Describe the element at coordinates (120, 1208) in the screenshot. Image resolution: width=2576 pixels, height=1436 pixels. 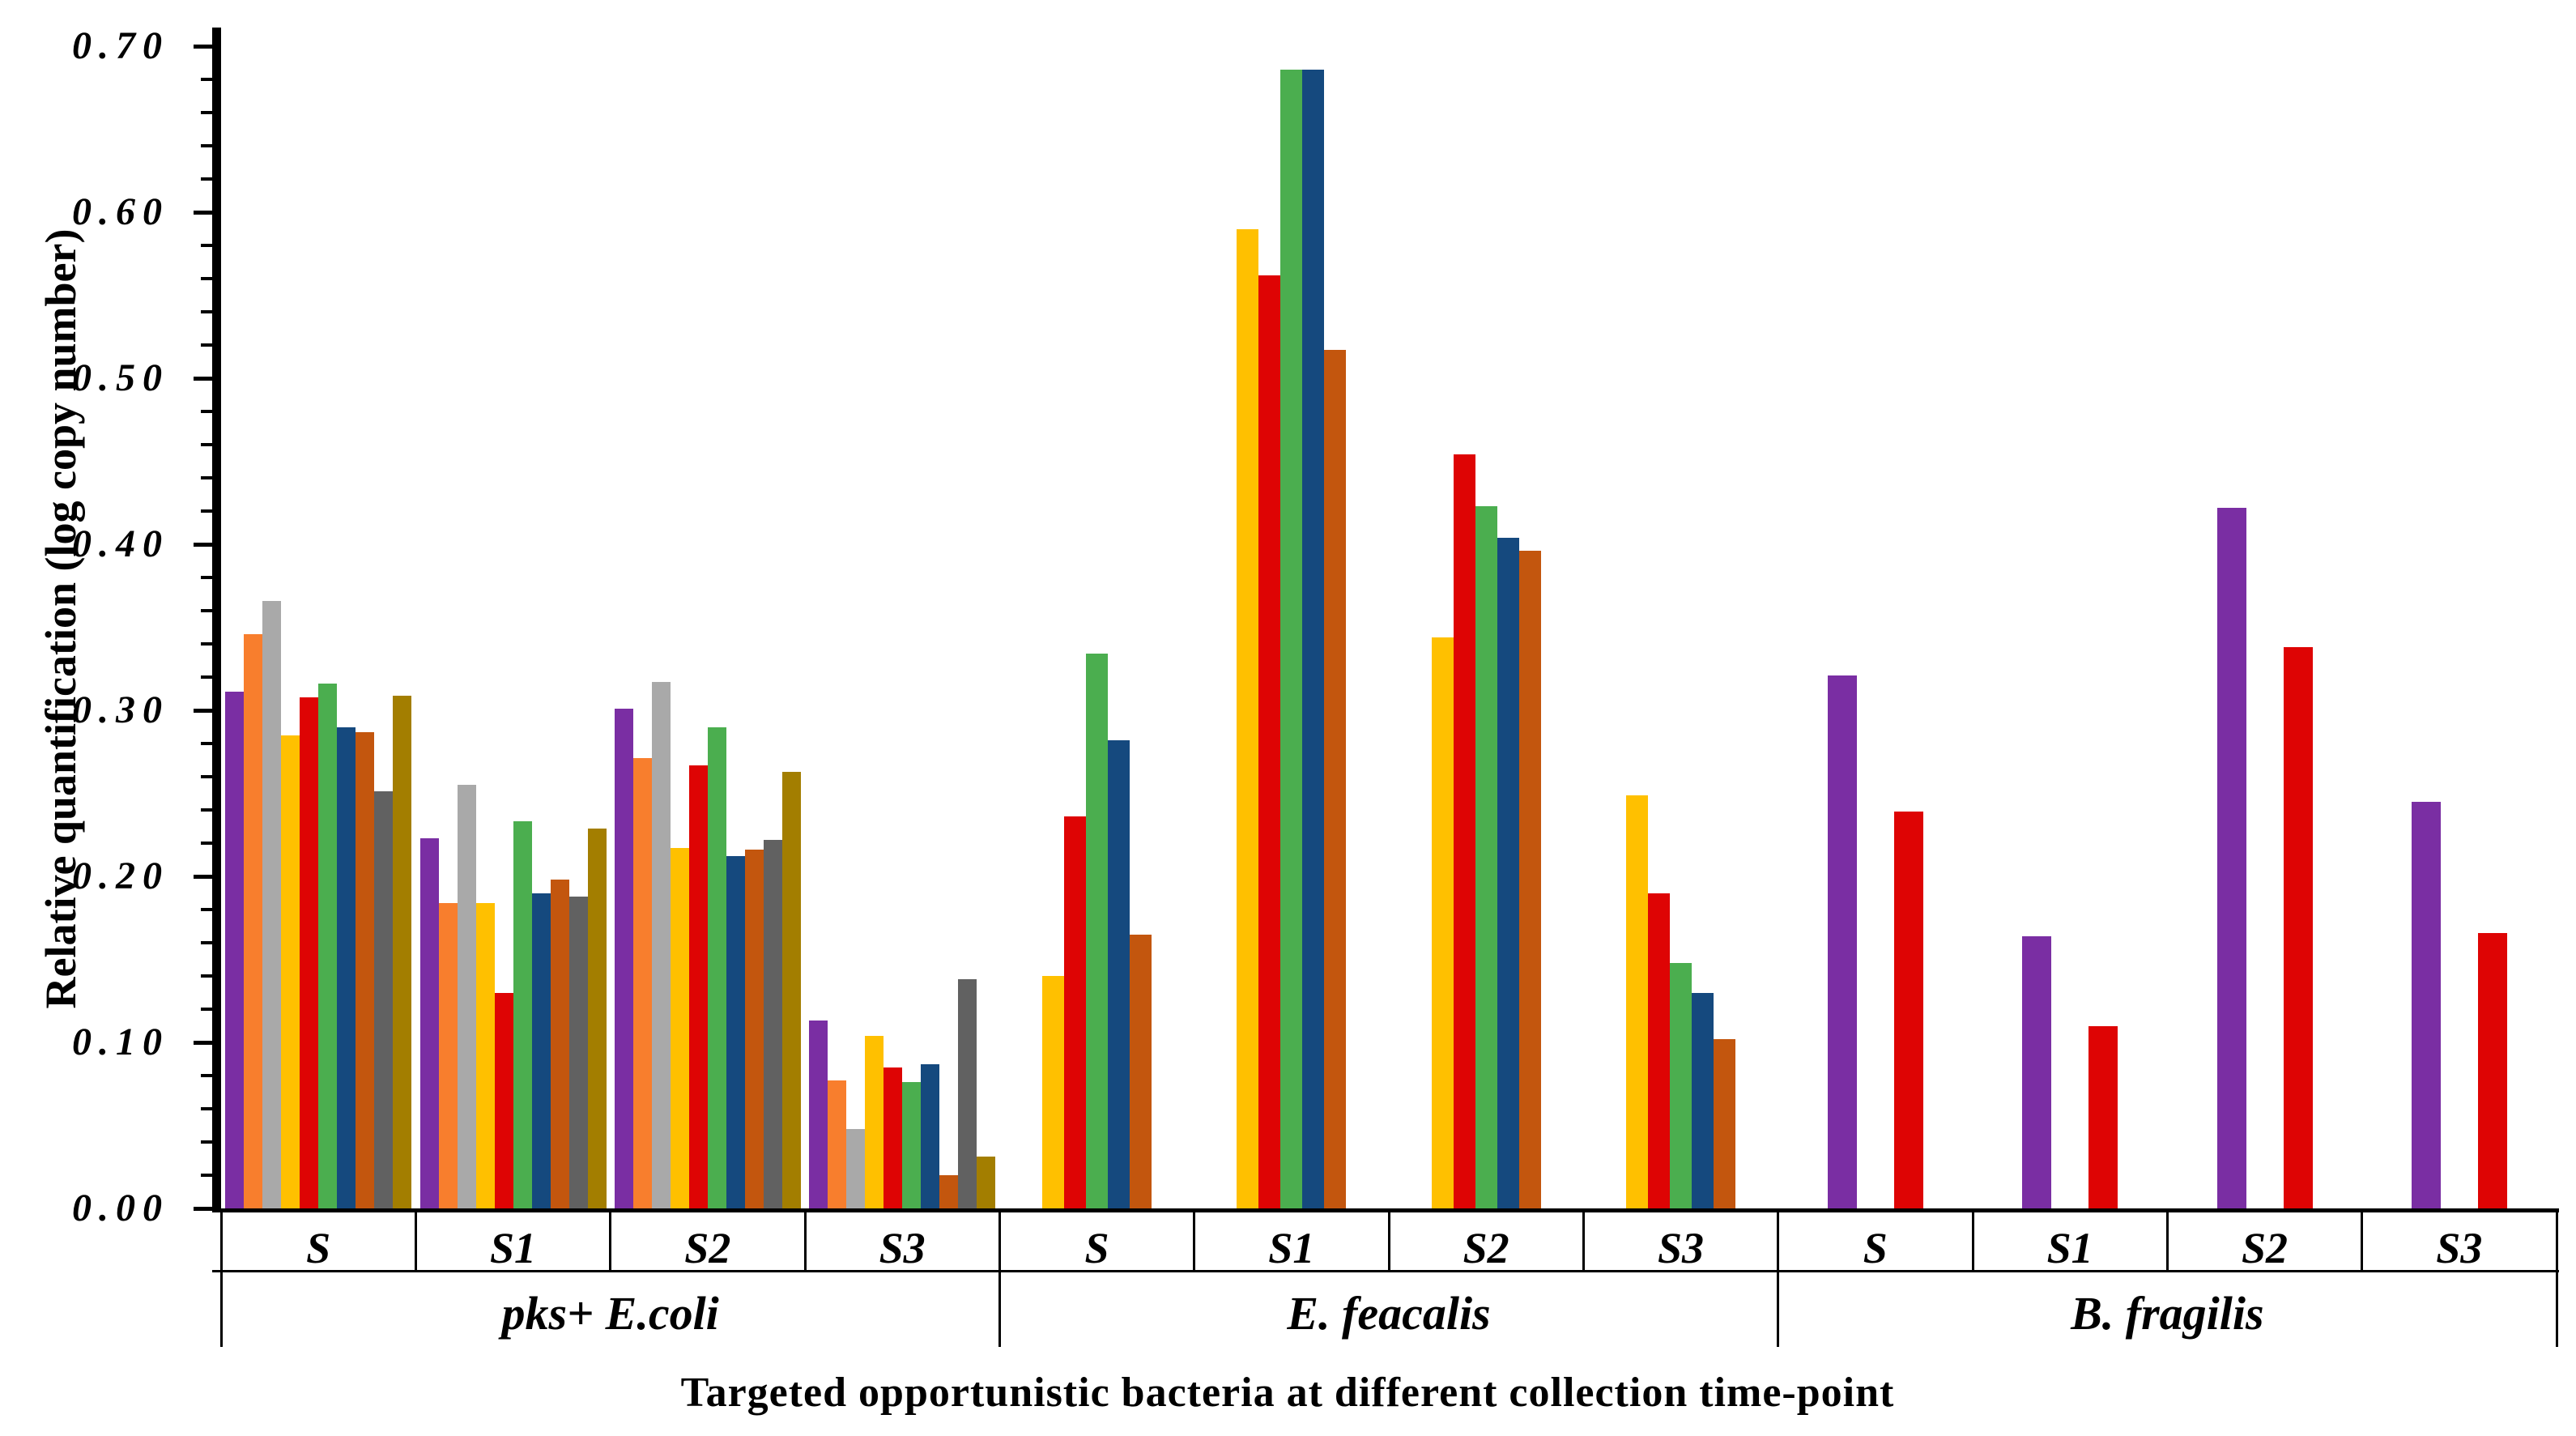
I see `y-tick-label: 0.00` at that location.